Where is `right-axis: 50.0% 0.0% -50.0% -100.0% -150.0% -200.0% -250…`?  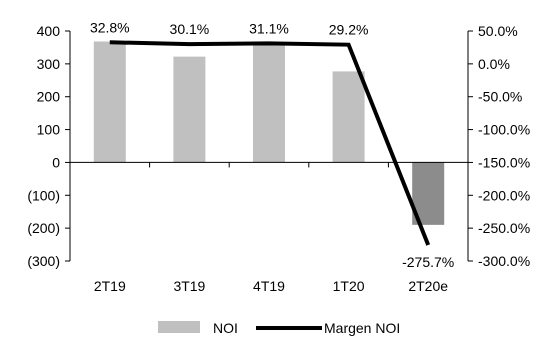 right-axis: 50.0% 0.0% -50.0% -100.0% -150.0% -200.0% -250… is located at coordinates (498, 146).